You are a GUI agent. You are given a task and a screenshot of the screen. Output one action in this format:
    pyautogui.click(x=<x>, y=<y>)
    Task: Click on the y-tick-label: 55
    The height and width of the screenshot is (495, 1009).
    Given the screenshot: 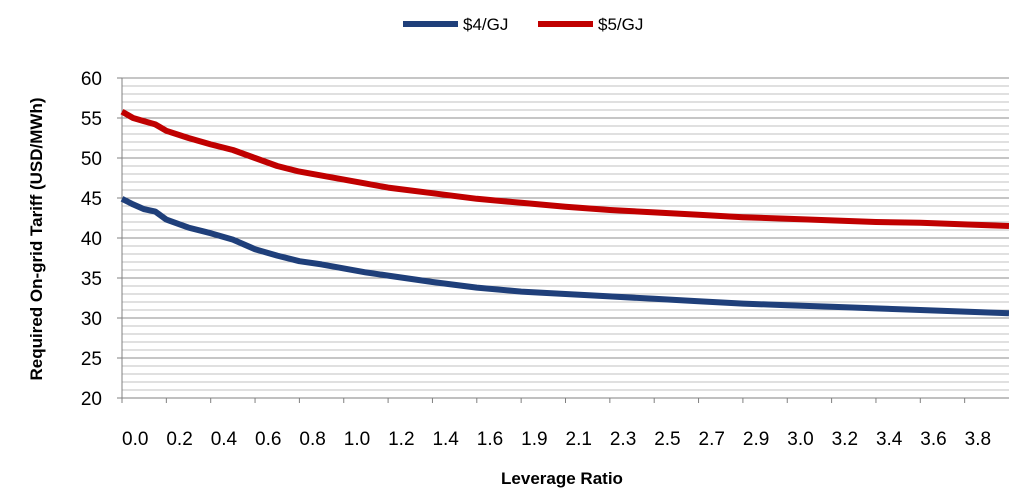 What is the action you would take?
    pyautogui.click(x=91, y=119)
    